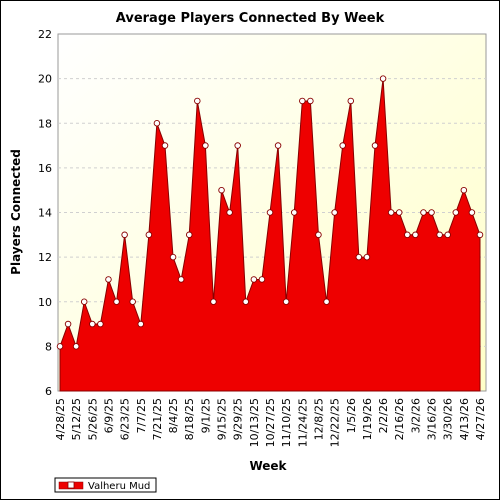 This screenshot has height=500, width=500. What do you see at coordinates (318, 419) in the screenshot?
I see `x-tick-label: 12/8/25` at bounding box center [318, 419].